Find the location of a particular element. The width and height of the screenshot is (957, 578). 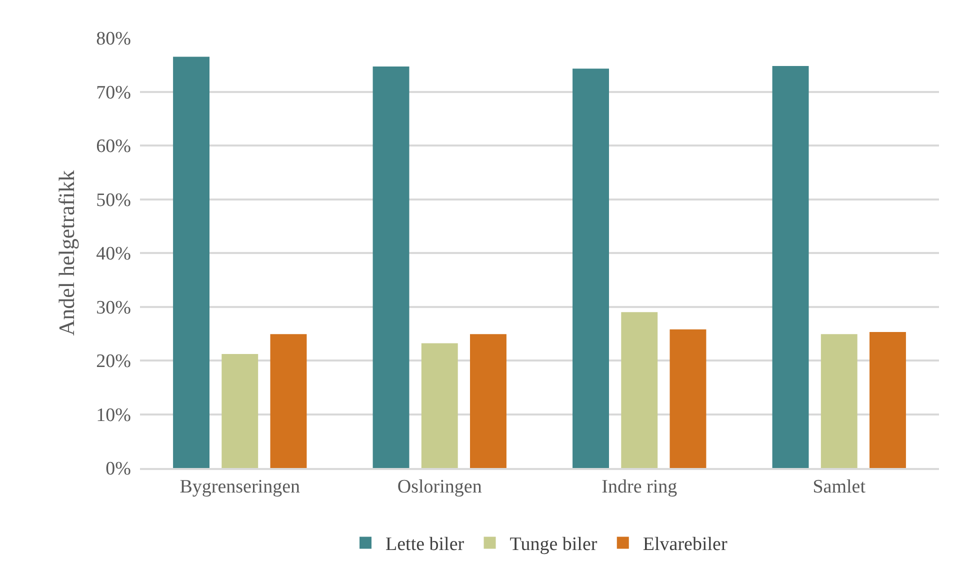

legend-label: Lette biler is located at coordinates (425, 545).